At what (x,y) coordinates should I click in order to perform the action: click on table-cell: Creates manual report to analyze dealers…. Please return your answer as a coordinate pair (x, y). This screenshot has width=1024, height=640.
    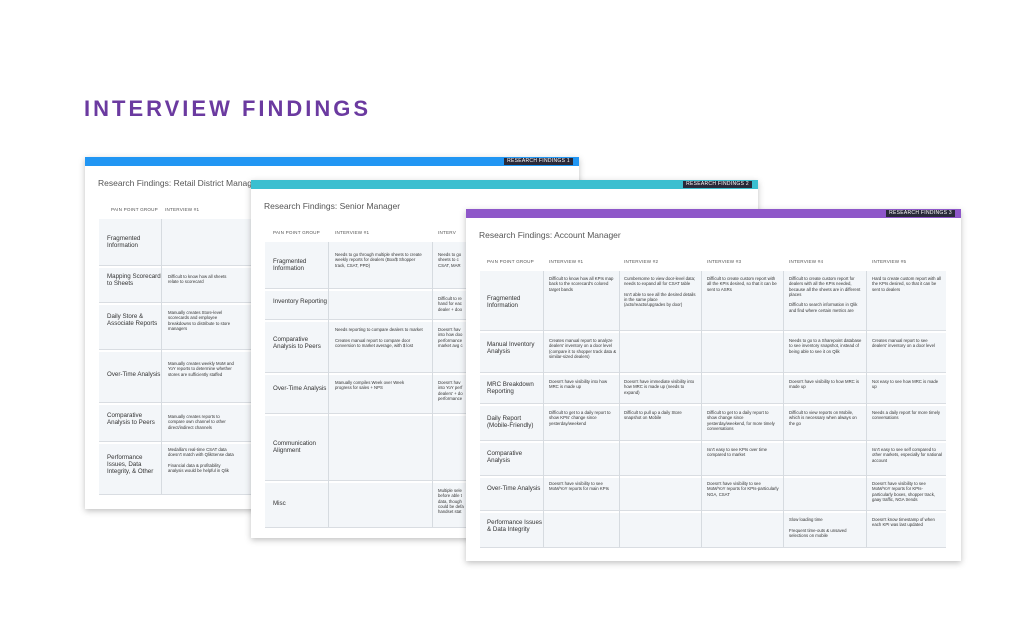
    Looking at the image, I should click on (583, 348).